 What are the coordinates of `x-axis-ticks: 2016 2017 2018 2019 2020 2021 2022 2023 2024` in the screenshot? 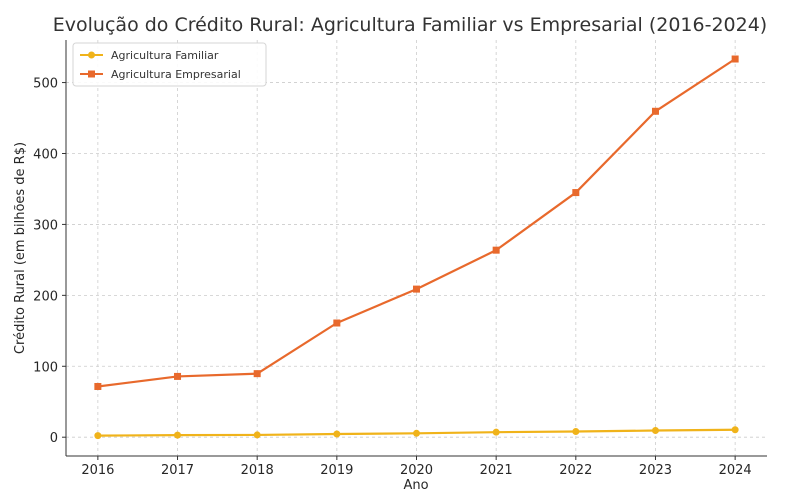 It's located at (416, 467).